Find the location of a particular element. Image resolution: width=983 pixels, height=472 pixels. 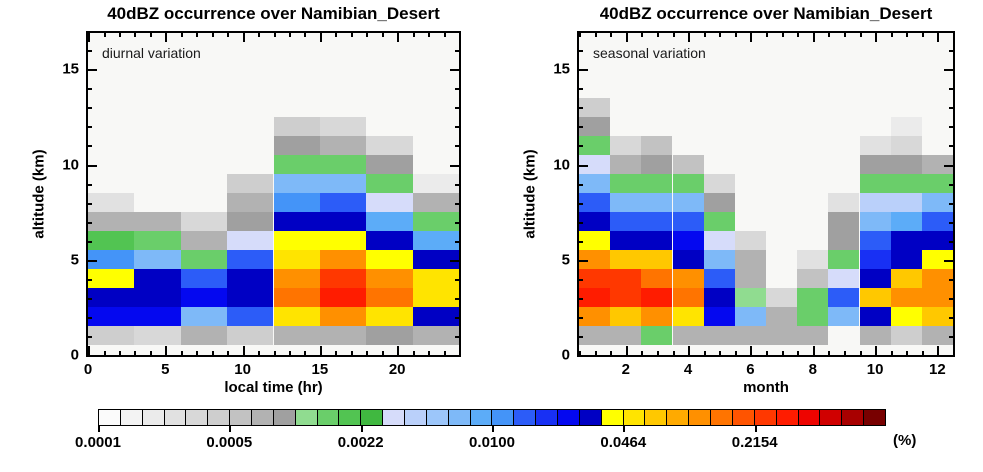

colorbar-tick is located at coordinates (624, 429).